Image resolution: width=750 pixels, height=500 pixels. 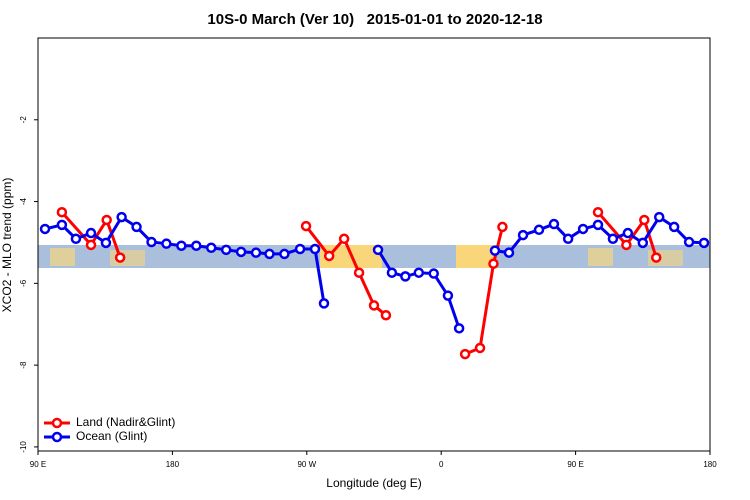 What do you see at coordinates (23, 120) in the screenshot?
I see `y-tick-label: -2` at bounding box center [23, 120].